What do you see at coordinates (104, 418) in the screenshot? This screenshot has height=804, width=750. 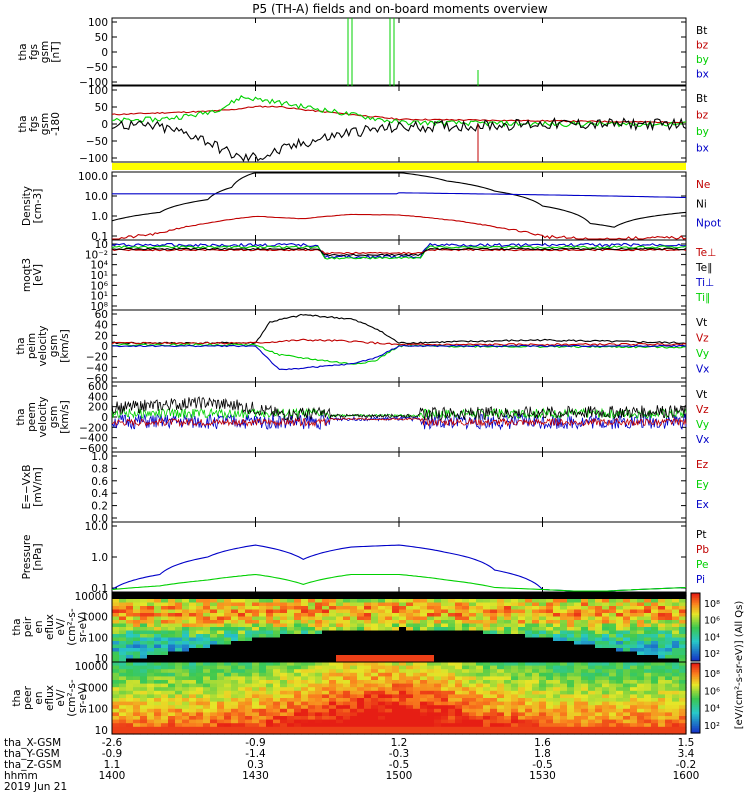 I see `y-tick-label: 0` at bounding box center [104, 418].